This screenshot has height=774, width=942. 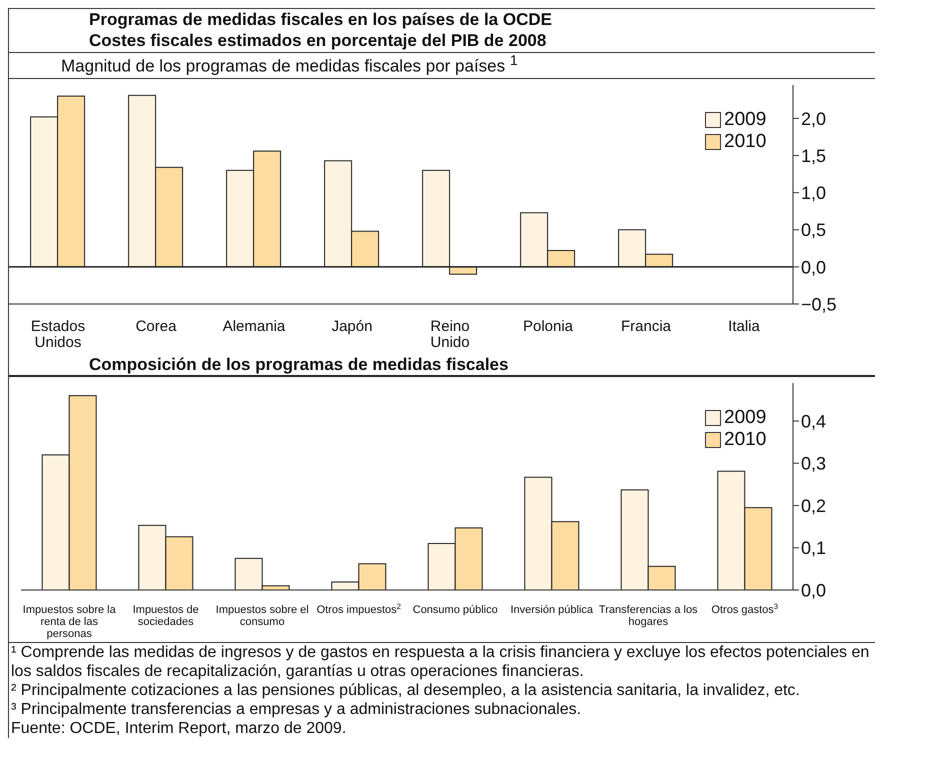 What do you see at coordinates (179, 728) in the screenshot?
I see `source-note: Fuente: OCDE, Interim Report, marzo de 2009.` at bounding box center [179, 728].